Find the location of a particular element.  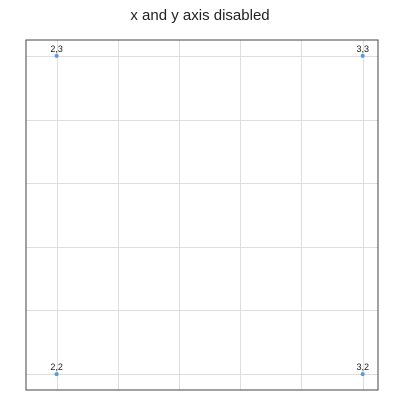

chart-title: x and y axis disabled is located at coordinates (200, 15).